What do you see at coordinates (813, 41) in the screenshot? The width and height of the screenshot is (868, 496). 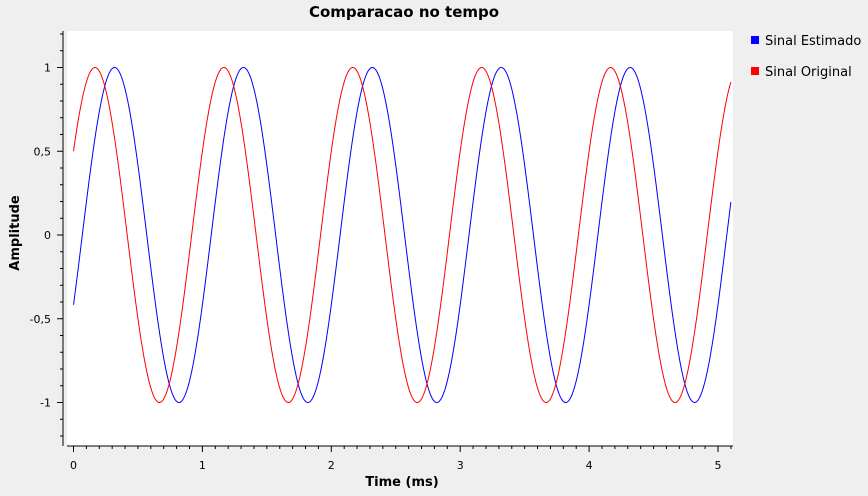 I see `legend-label-0: Sinal Estimado` at bounding box center [813, 41].